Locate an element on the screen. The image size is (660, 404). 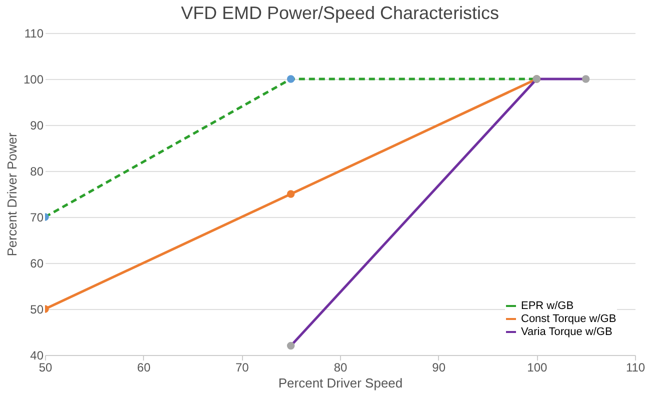
y-tick-label: 40 is located at coordinates (37, 355).